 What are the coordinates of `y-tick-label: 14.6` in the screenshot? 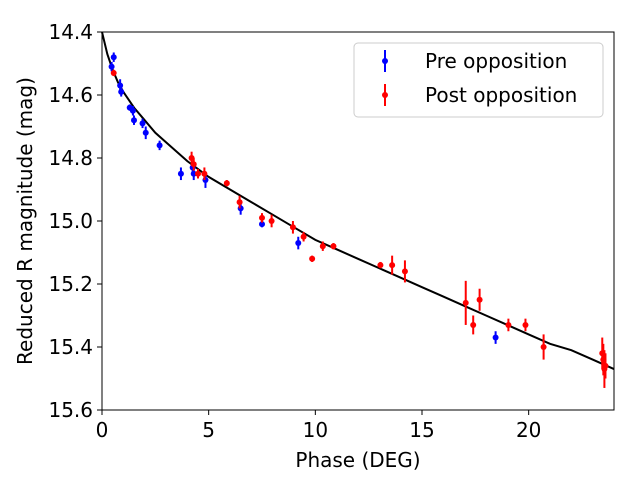 It's located at (70, 95).